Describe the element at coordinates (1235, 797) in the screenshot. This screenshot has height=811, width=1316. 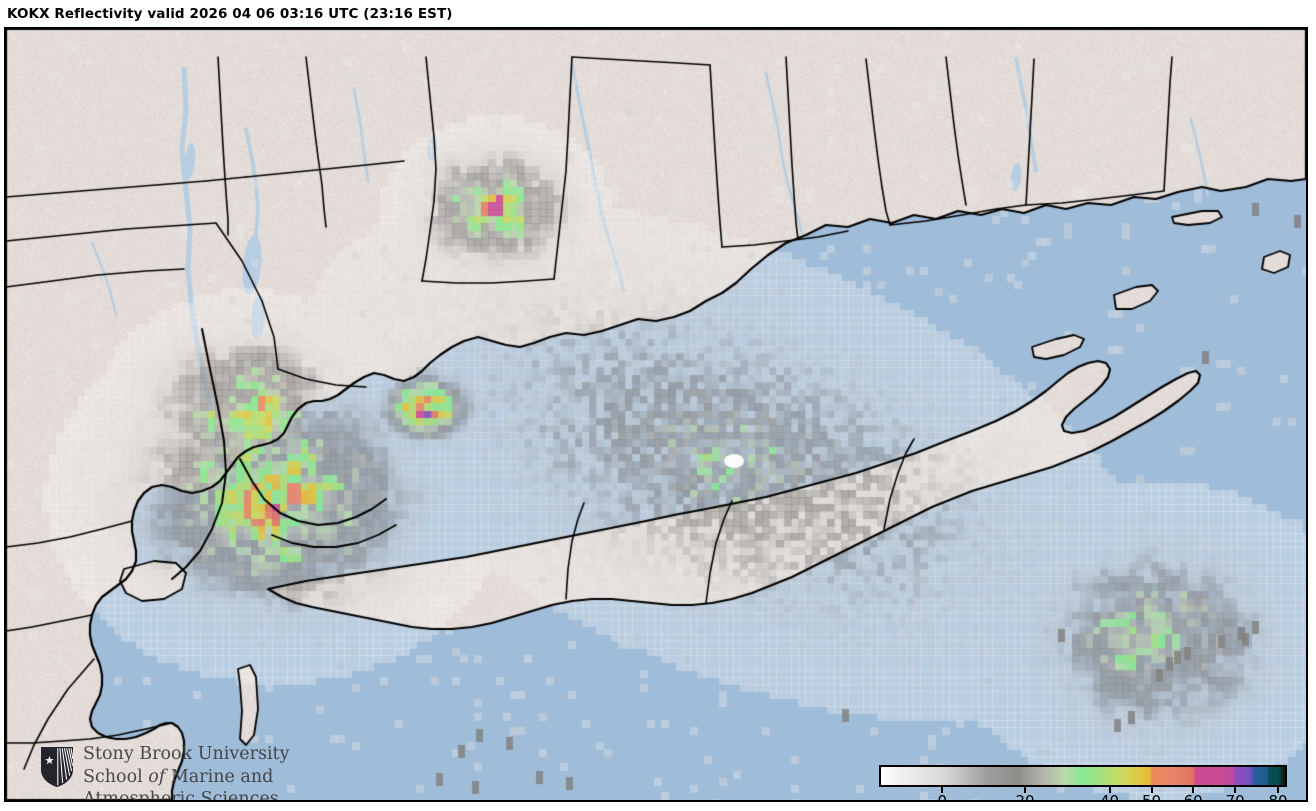
I see `colorbar-tick-label: 70` at that location.